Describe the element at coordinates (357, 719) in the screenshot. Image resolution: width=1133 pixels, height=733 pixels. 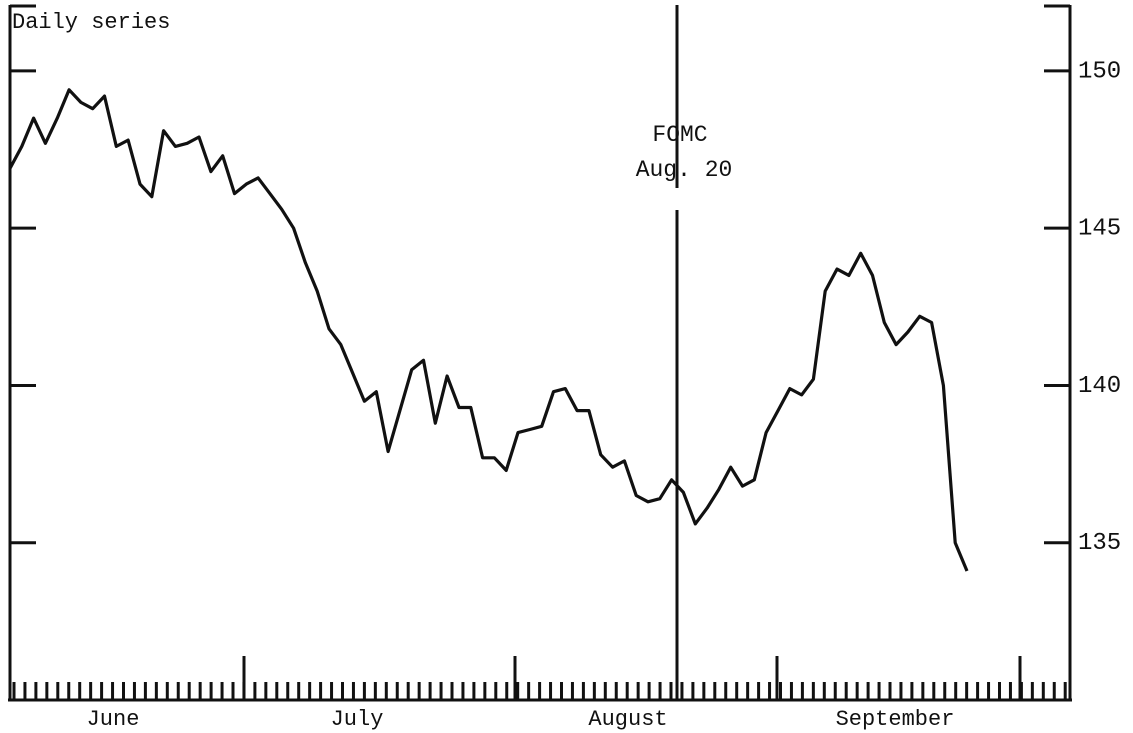
I see `x-tick-label: July` at that location.